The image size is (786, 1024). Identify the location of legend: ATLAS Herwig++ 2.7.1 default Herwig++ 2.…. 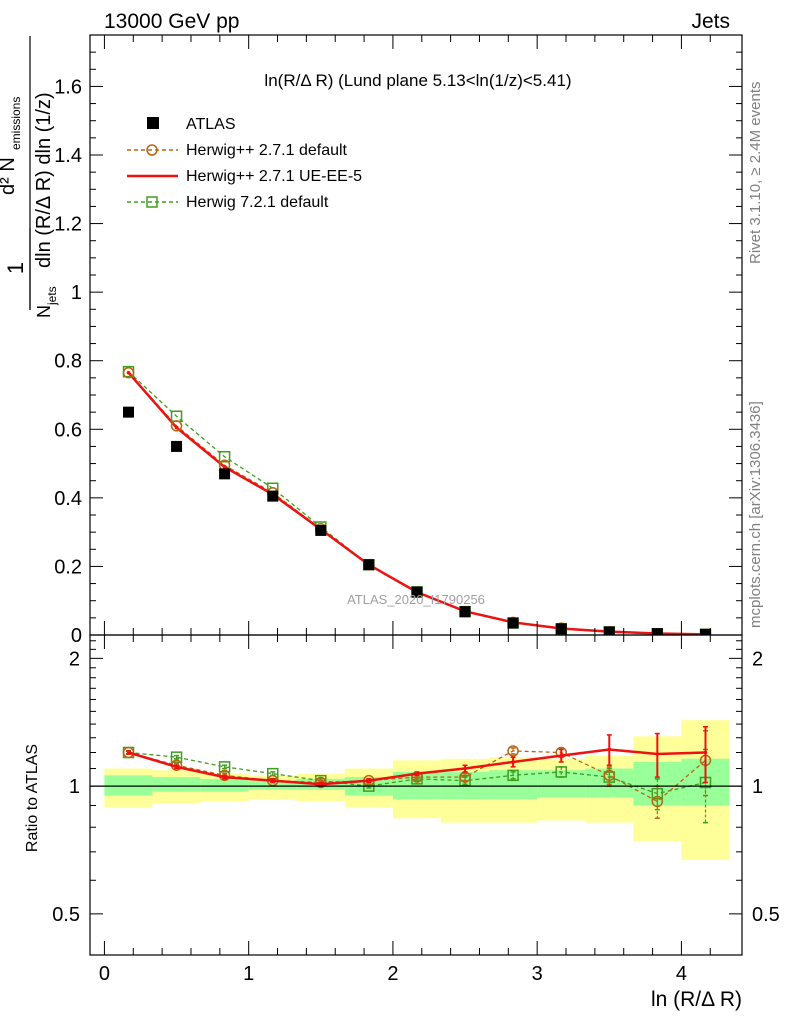
(244, 163).